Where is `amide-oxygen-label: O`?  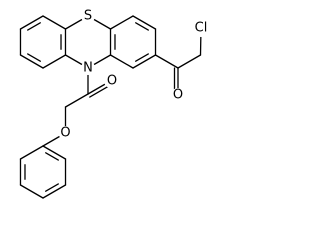
amide-oxygen-label: O is located at coordinates (112, 81).